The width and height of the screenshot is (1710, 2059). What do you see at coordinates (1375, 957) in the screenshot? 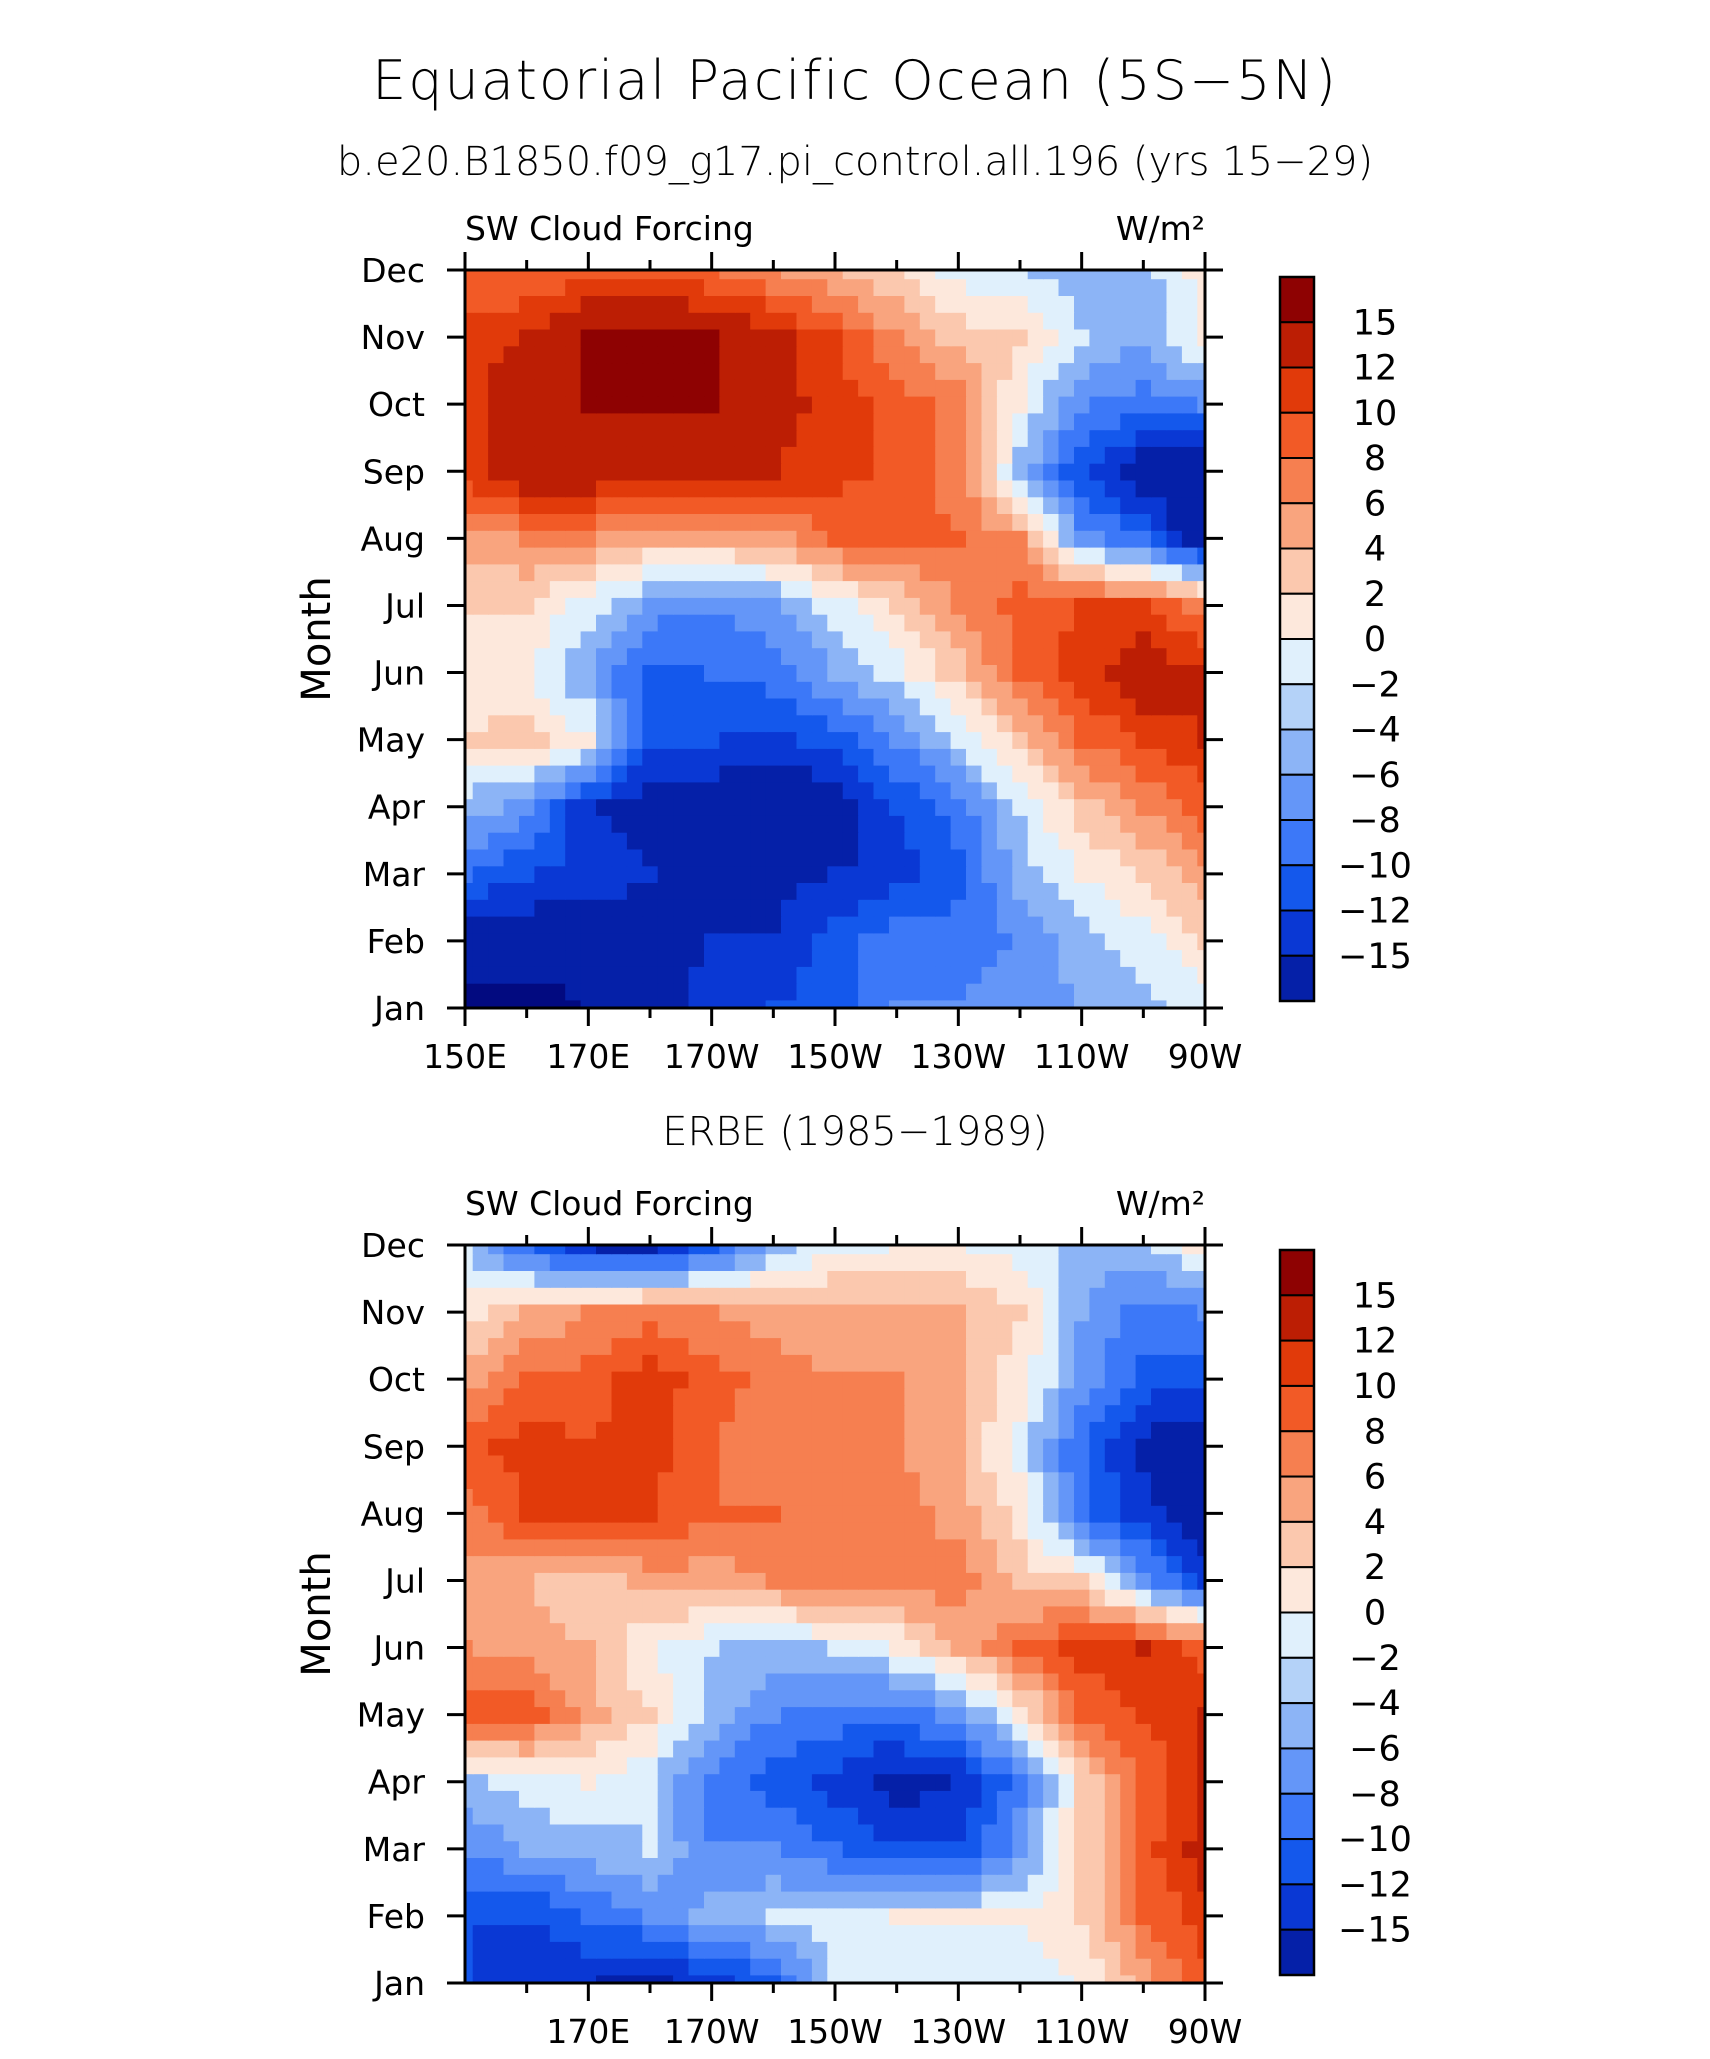
I see `colorbar-label: −15` at bounding box center [1375, 957].